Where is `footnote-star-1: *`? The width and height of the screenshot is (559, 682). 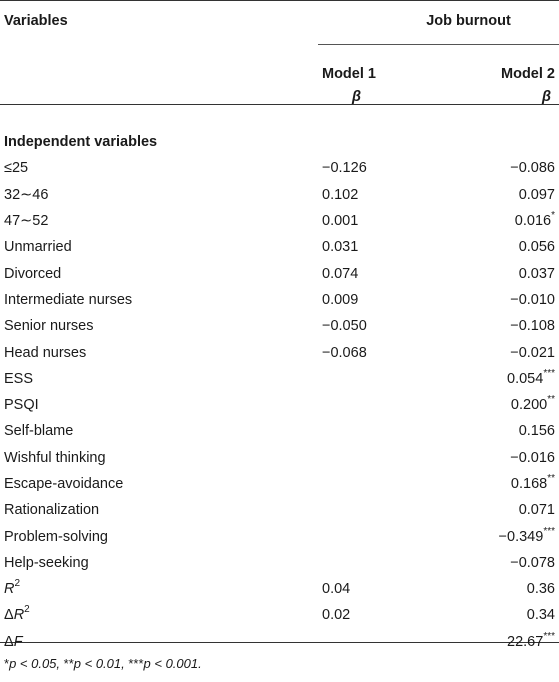 footnote-star-1: * is located at coordinates (7, 663).